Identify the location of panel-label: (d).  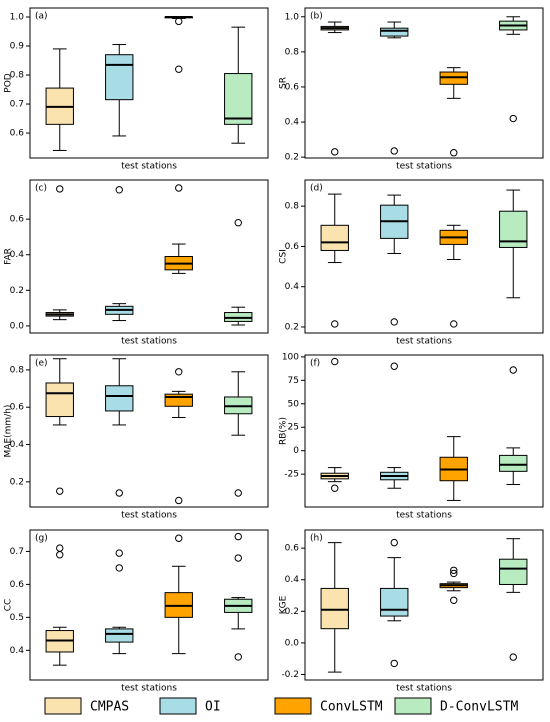
(316, 189).